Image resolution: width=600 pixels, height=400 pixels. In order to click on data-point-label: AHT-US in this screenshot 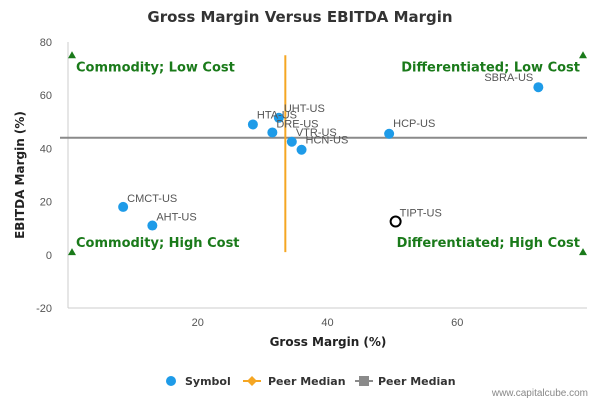, I will do `click(176, 218)`.